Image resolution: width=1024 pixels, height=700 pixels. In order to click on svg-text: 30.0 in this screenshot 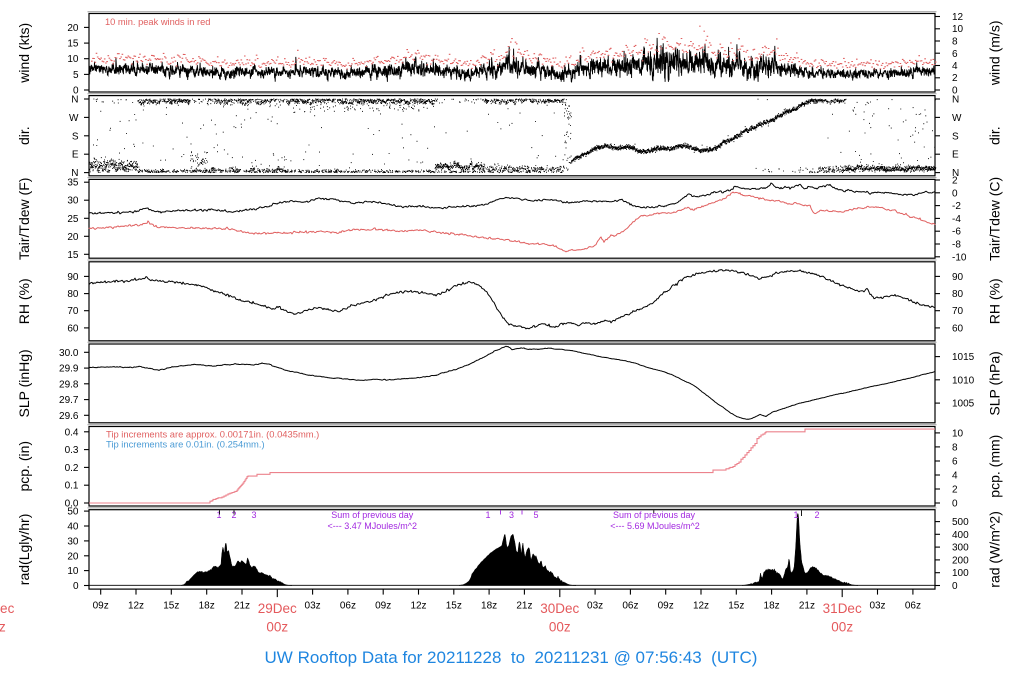, I will do `click(69, 353)`.